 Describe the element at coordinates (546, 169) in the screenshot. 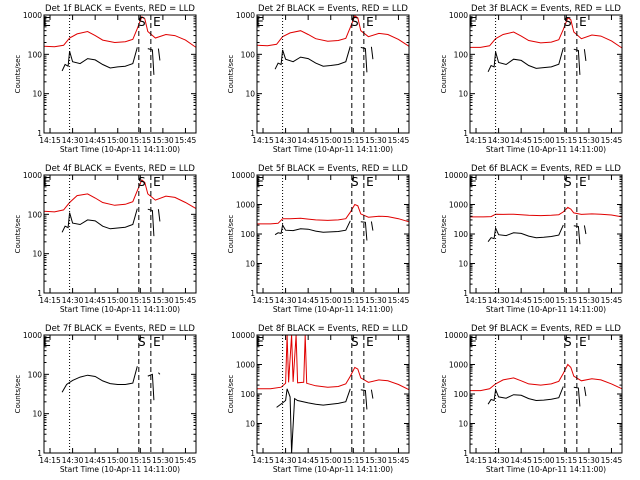

I see `panel-title: Det 6f BLACK = Events, RED = LLD` at that location.